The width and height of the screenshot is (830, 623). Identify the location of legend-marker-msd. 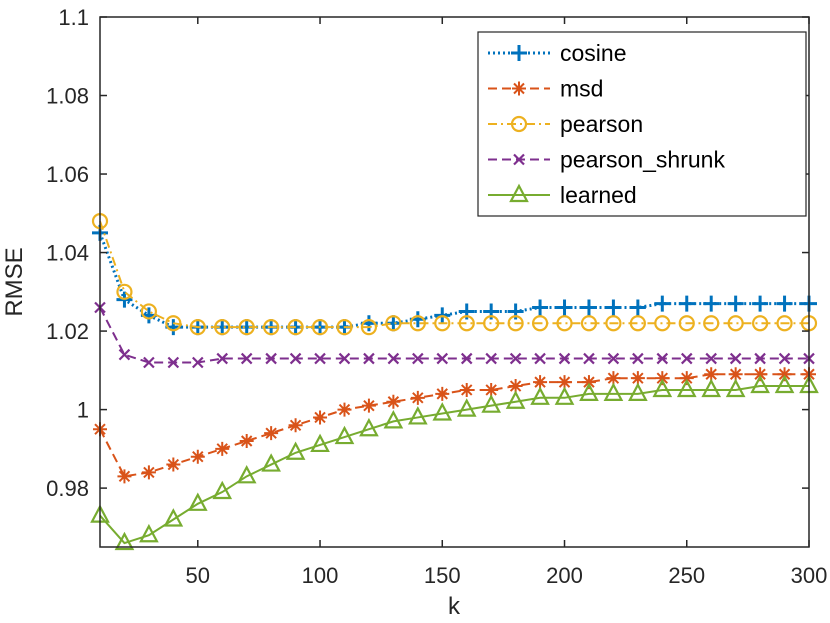
(519, 88).